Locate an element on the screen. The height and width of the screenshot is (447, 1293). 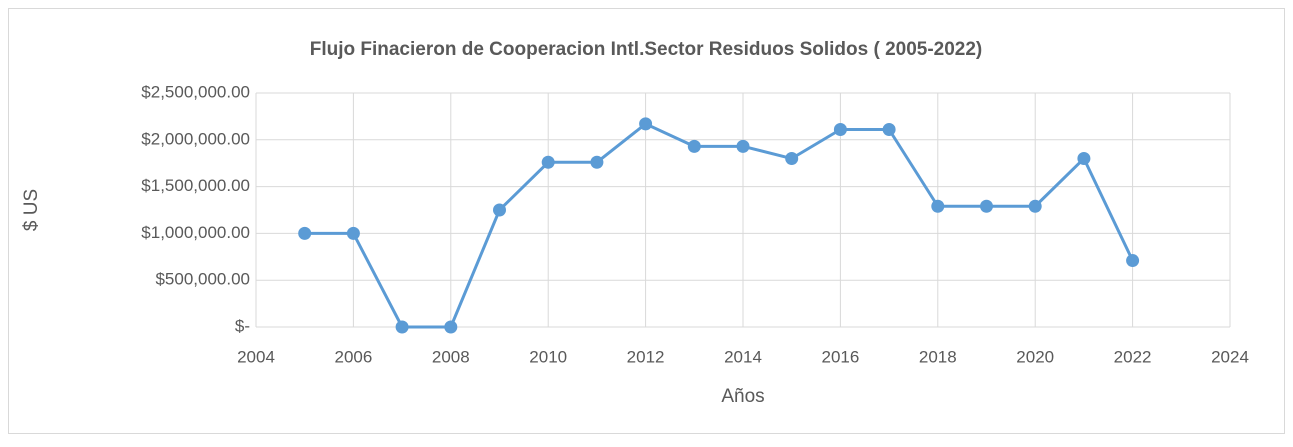
x-tick-label: 2014 is located at coordinates (743, 356).